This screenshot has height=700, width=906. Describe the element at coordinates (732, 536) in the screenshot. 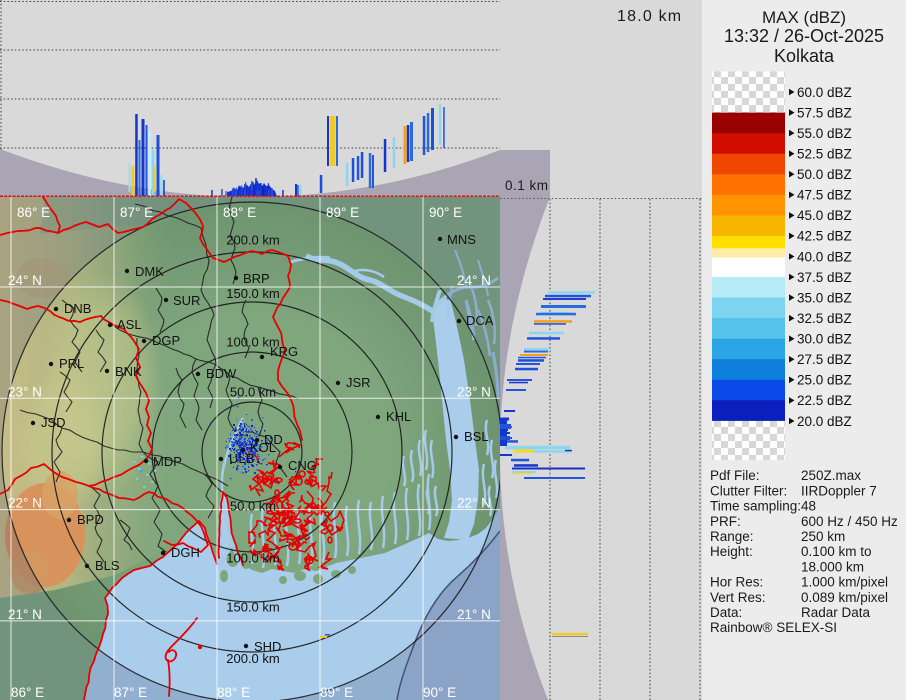

I see `svg-text: Range:` at that location.